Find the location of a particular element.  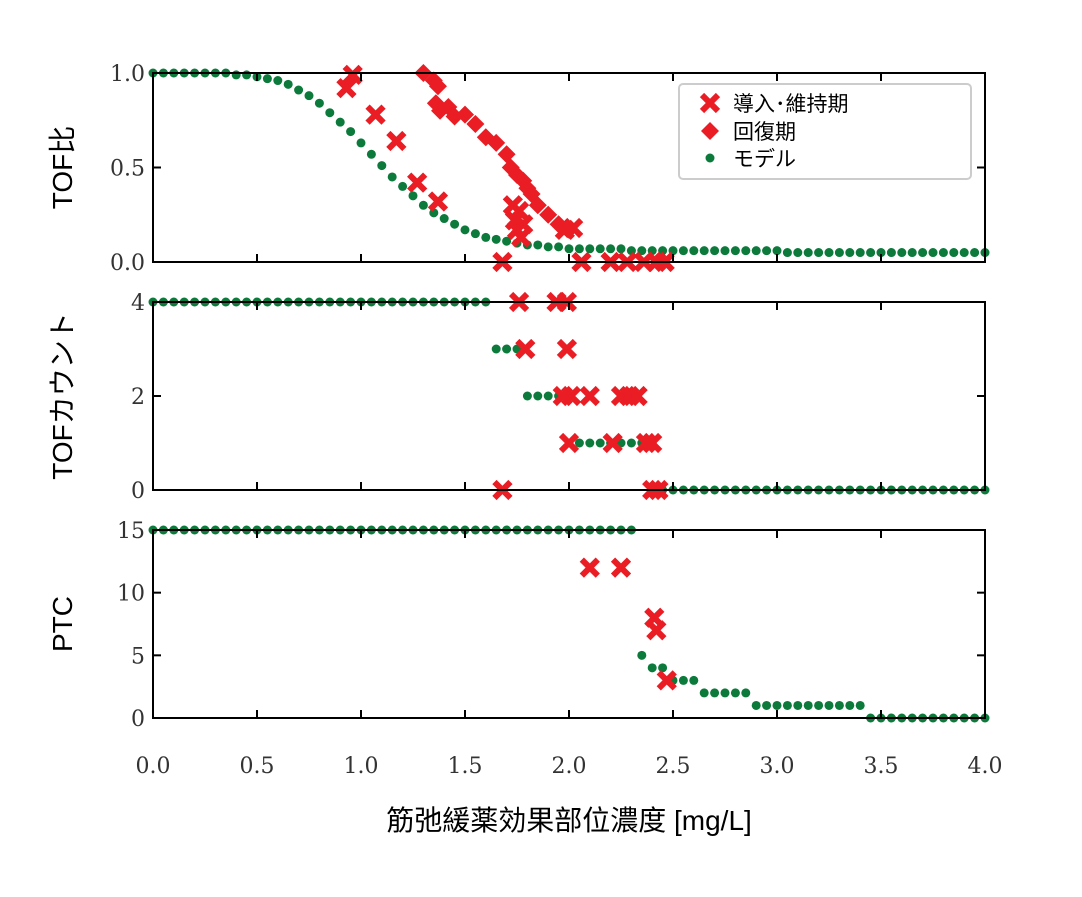

x-axis-label: 筋弛緩薬効果部位濃度 [mg/L] is located at coordinates (569, 820).